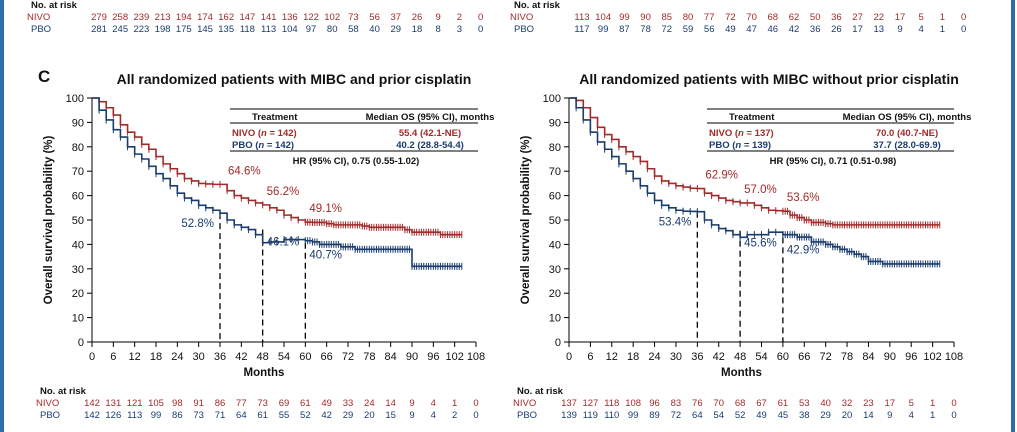 Image resolution: width=1017 pixels, height=432 pixels. Describe the element at coordinates (963, 17) in the screenshot. I see `top-2-risk-nivo-value: 0` at that location.